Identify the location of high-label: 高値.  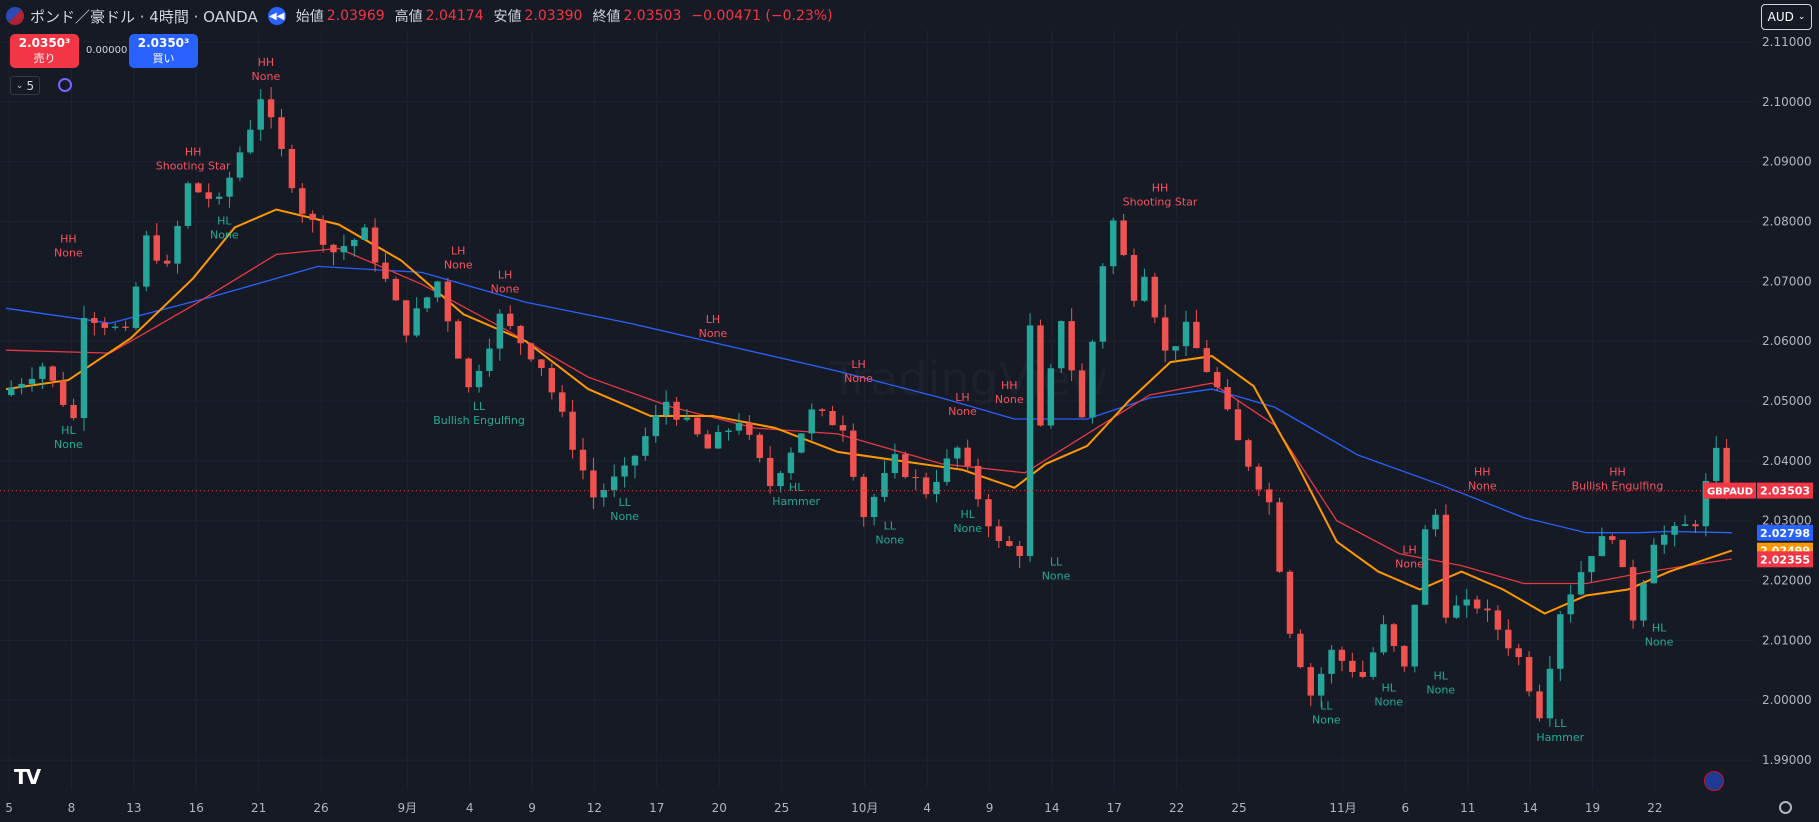
(408, 17).